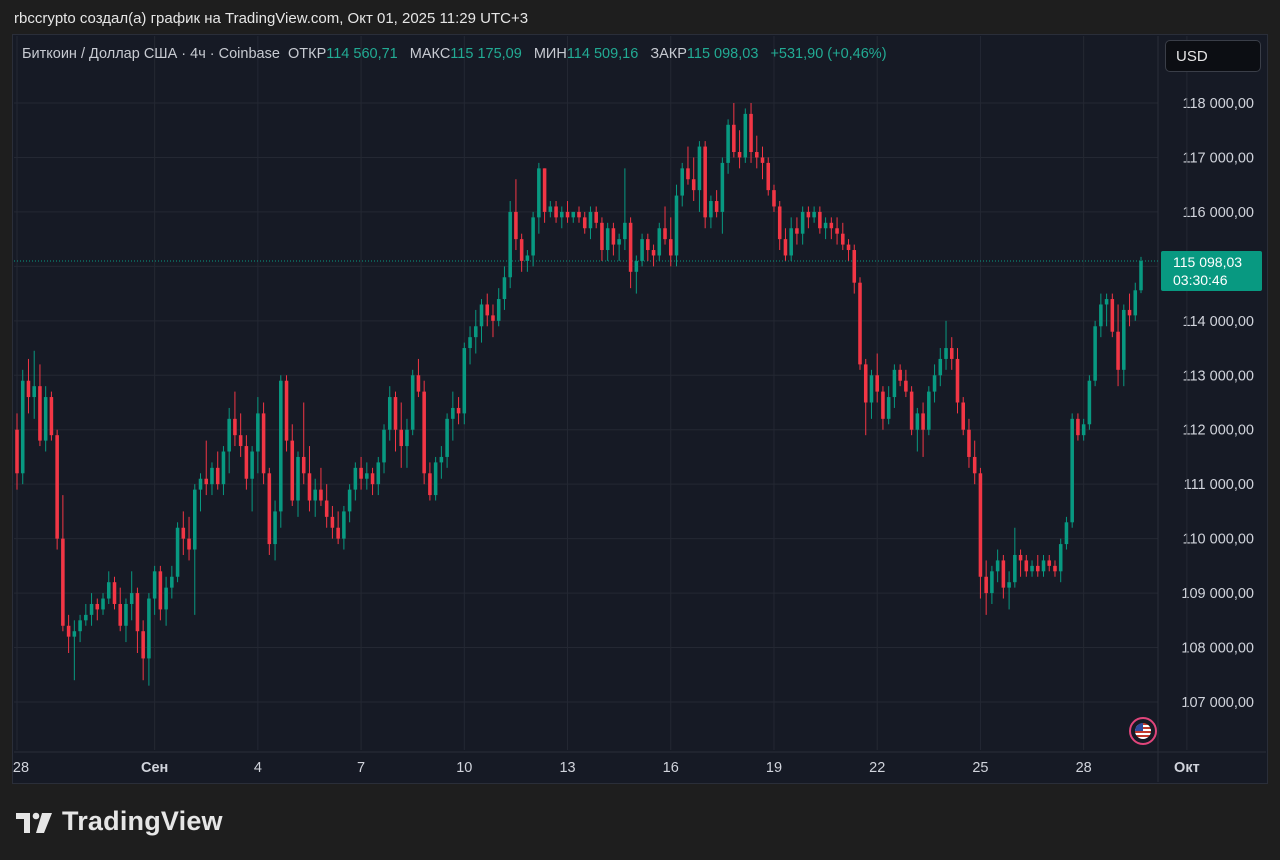 Image resolution: width=1280 pixels, height=860 pixels. Describe the element at coordinates (722, 54) in the screenshot. I see `close-value: 115 098,03` at that location.